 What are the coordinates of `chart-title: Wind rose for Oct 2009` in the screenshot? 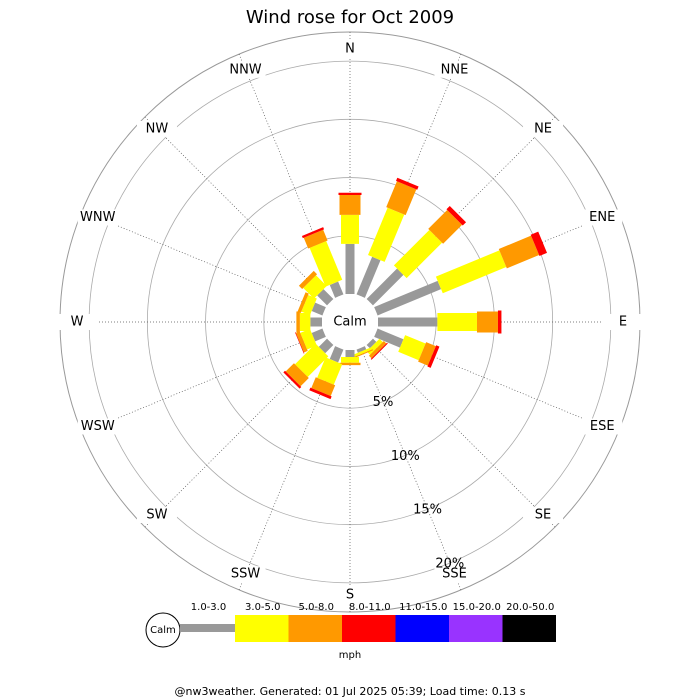 It's located at (350, 17).